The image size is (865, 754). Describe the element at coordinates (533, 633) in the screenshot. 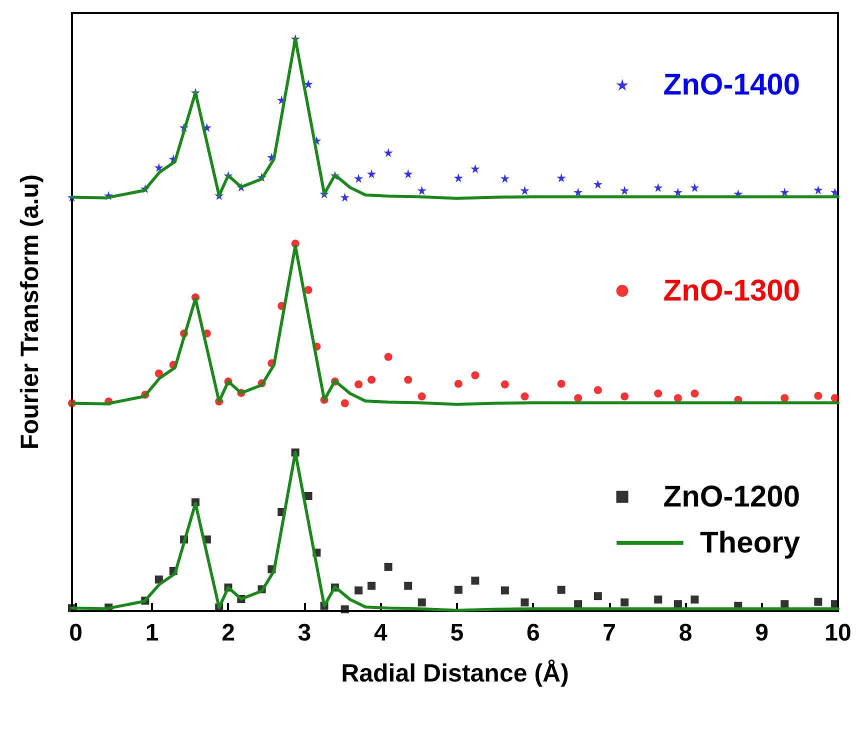

I see `x-tick-label: 6` at that location.